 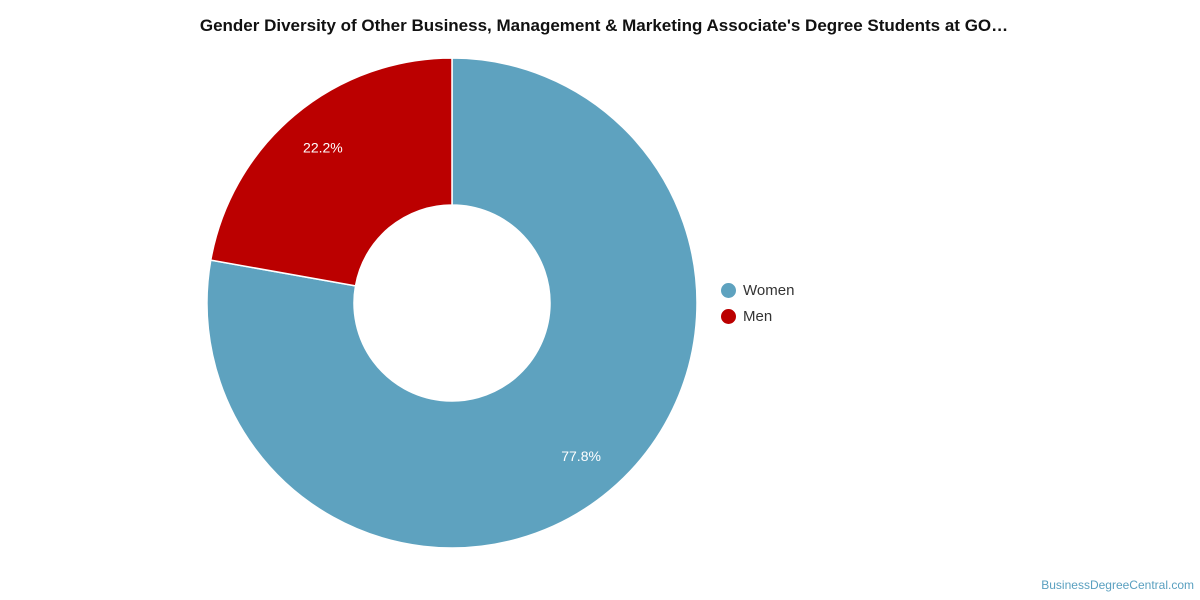 I want to click on slice-label-men: 22.2%, so click(x=323, y=148).